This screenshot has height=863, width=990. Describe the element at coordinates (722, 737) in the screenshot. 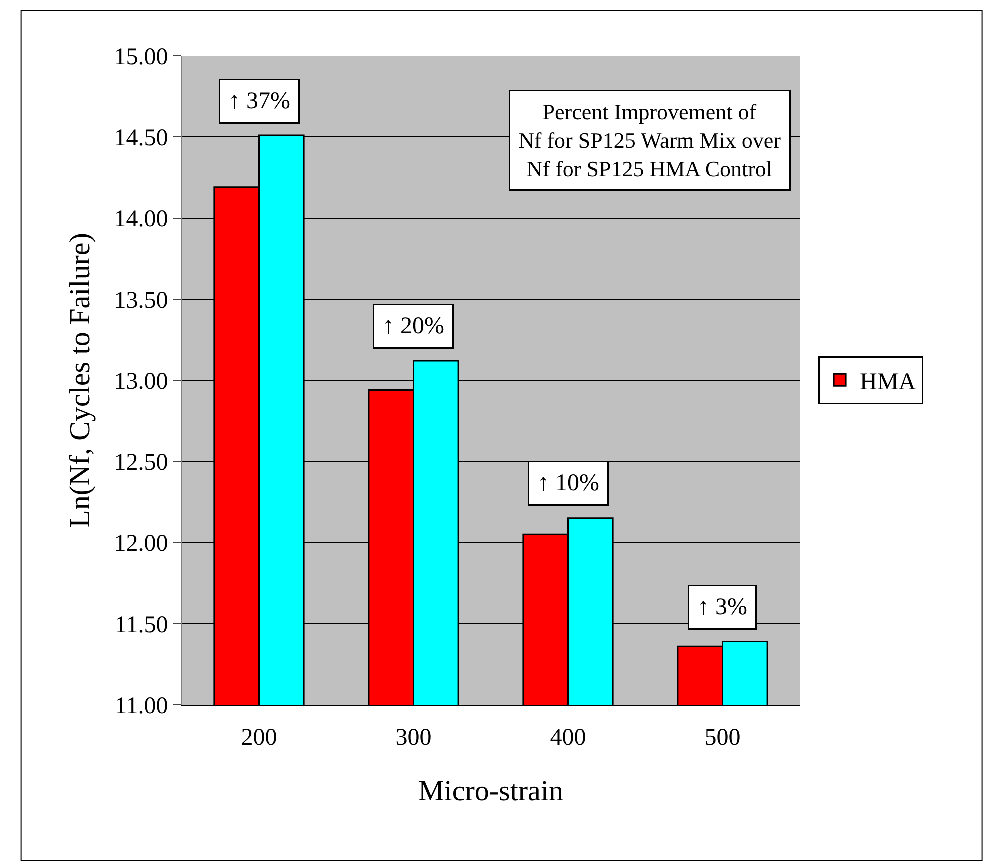

I see `x-tick-label: 500` at that location.